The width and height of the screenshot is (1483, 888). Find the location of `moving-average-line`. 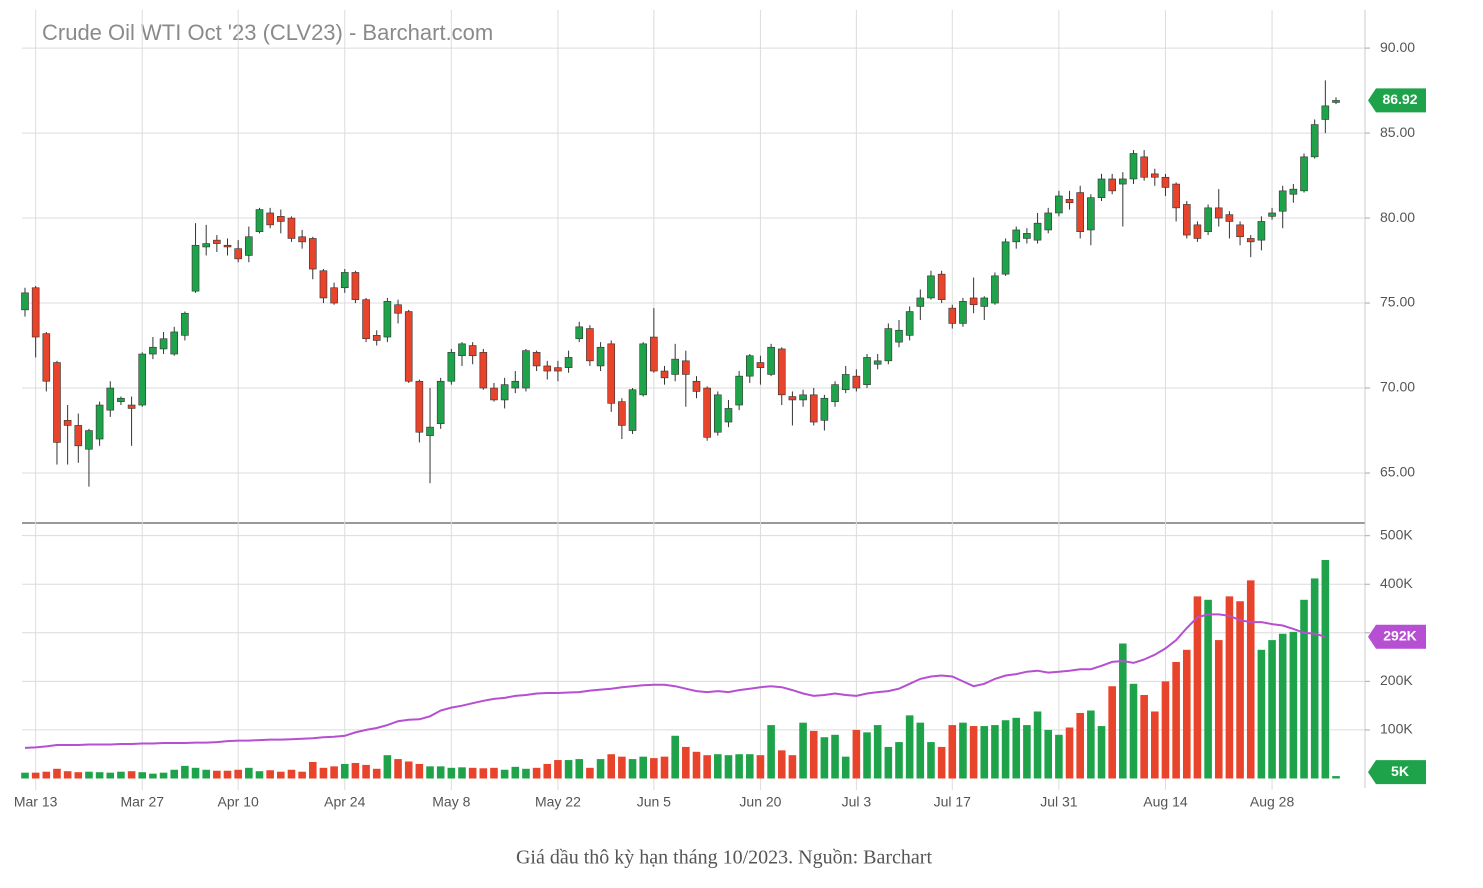

moving-average-line is located at coordinates (675, 681).